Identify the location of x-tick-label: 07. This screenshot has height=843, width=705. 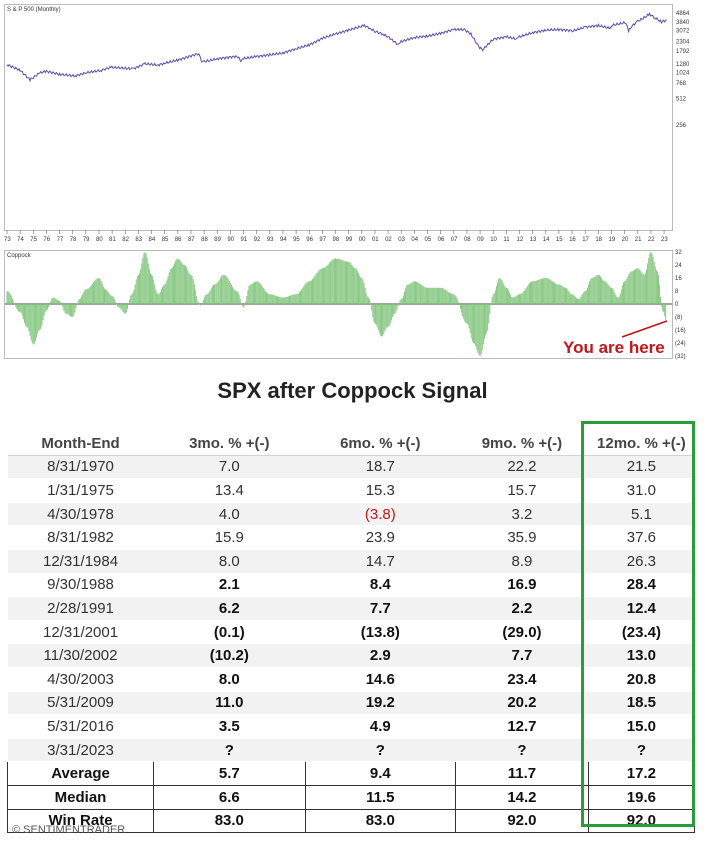
(454, 240).